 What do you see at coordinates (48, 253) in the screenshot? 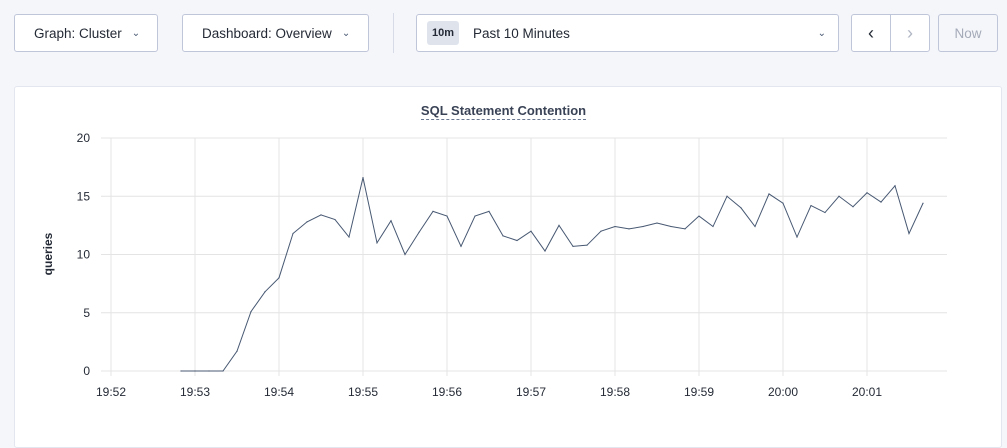
I see `y-axis-label: queries` at bounding box center [48, 253].